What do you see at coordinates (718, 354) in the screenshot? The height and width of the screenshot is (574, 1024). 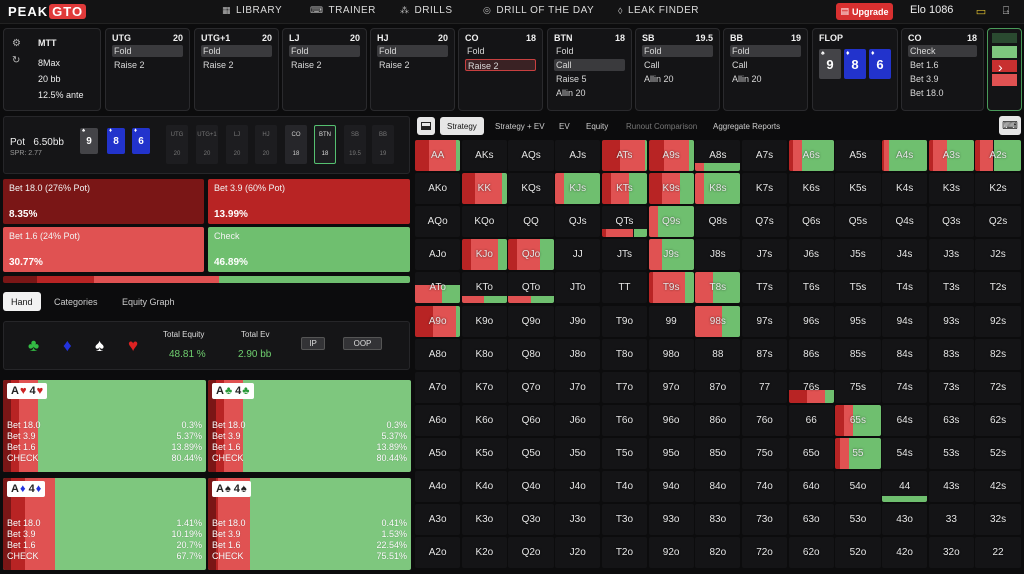 I see `hand-cell-88: 88` at bounding box center [718, 354].